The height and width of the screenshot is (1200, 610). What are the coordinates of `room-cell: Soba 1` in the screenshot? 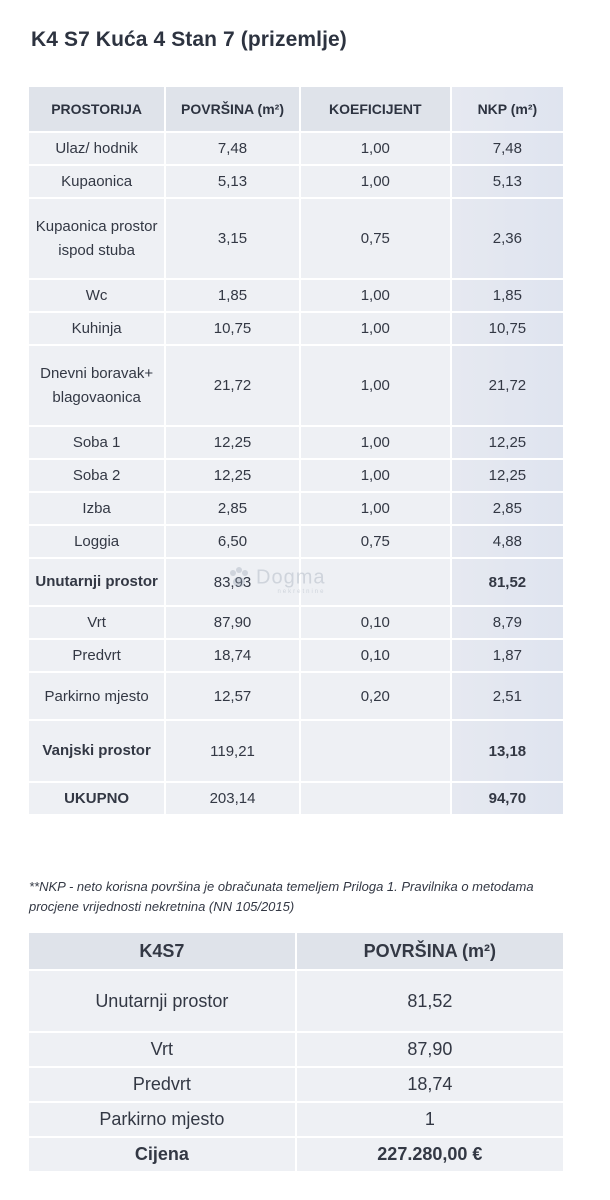 It's located at (97, 442).